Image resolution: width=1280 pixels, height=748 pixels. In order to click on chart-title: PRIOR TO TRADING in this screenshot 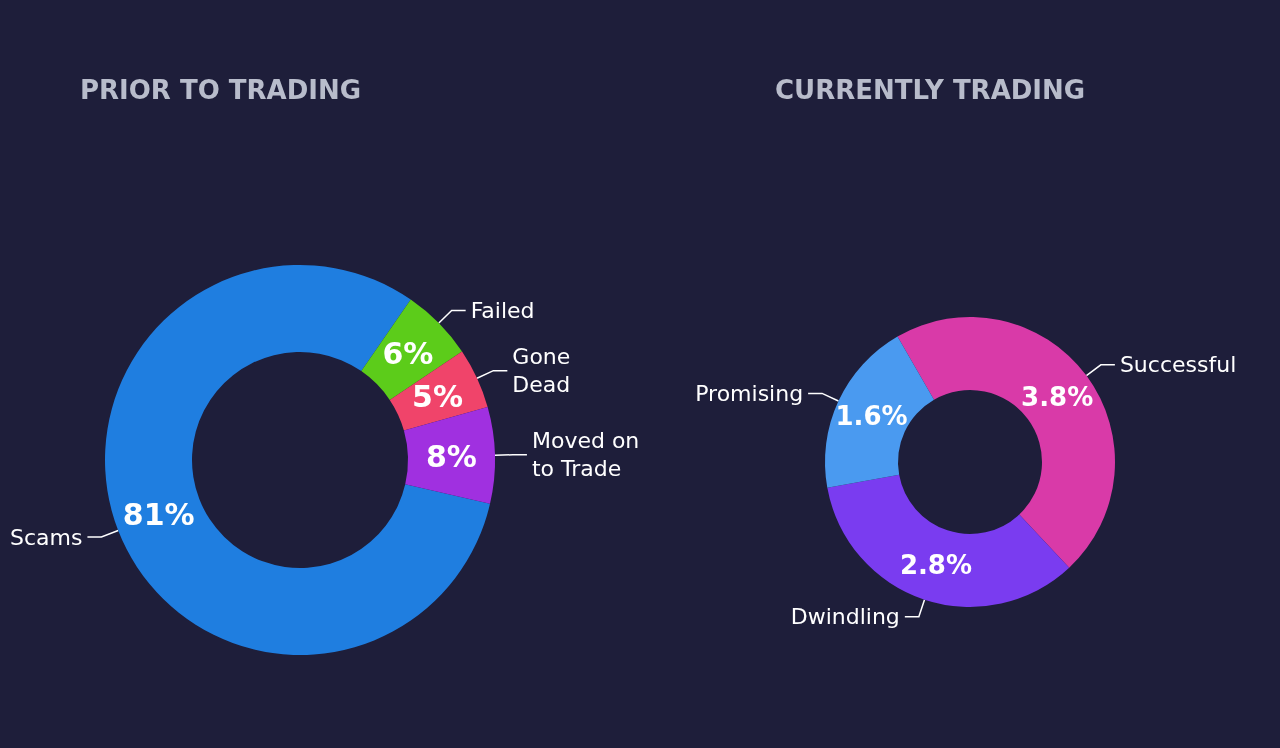, I will do `click(221, 90)`.